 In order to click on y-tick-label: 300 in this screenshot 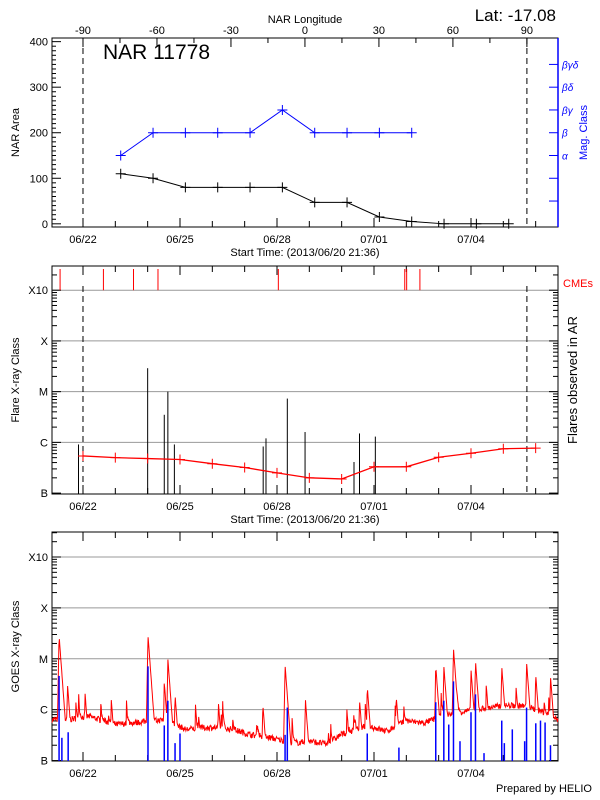, I will do `click(39, 88)`.